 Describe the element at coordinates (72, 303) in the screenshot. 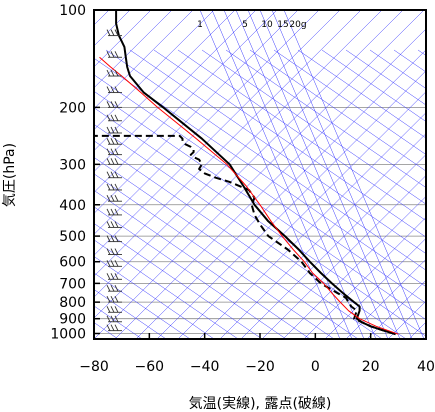

I see `y-tick-label: 800` at that location.